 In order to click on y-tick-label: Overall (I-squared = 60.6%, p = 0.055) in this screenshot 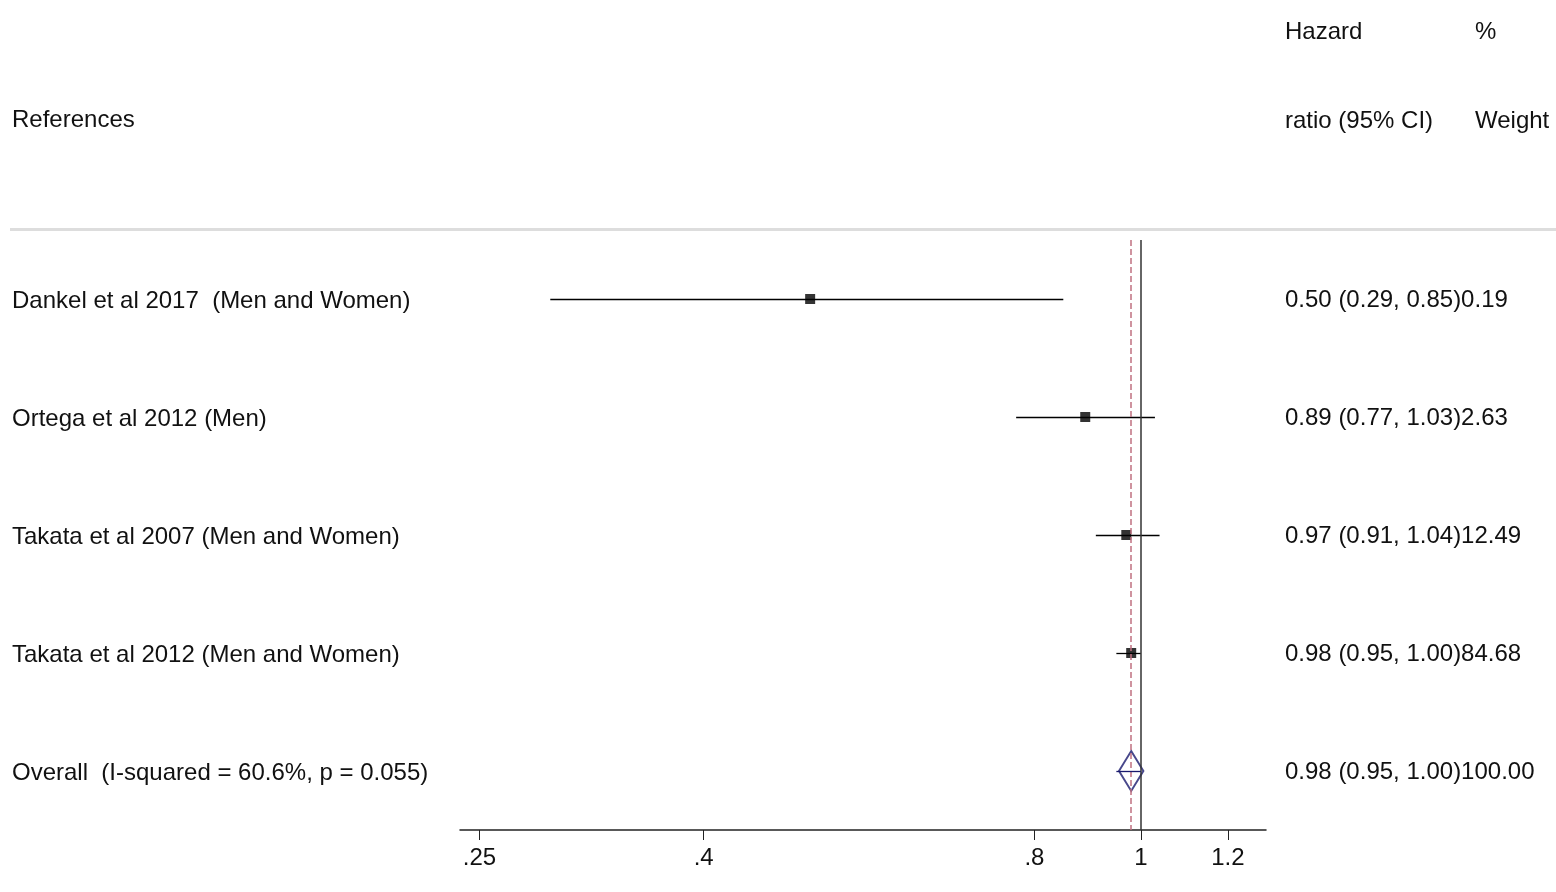, I will do `click(220, 771)`.